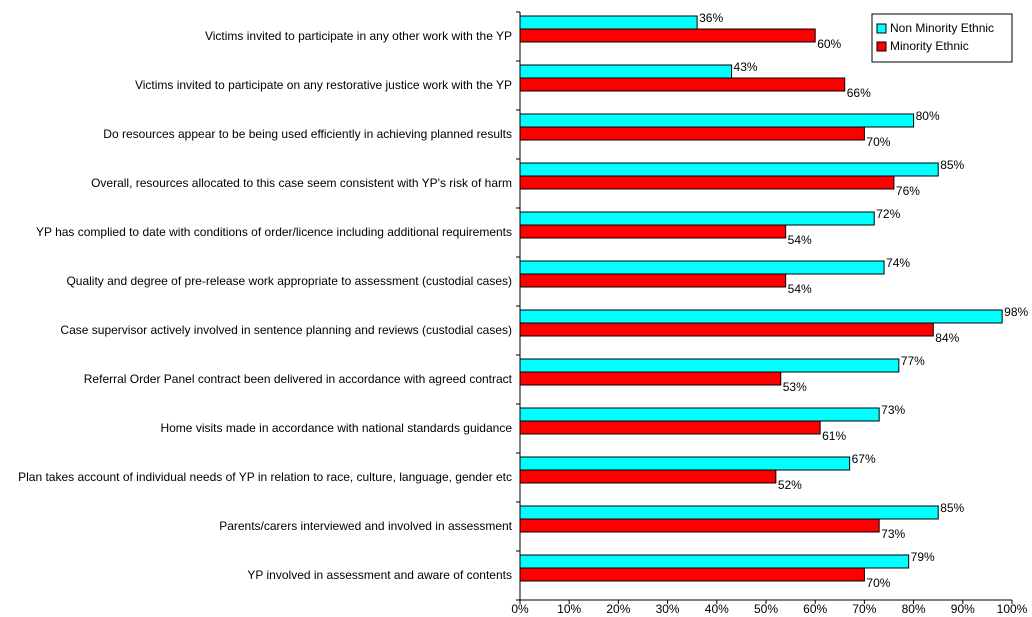 The image size is (1032, 617). Describe the element at coordinates (520, 609) in the screenshot. I see `x-tick-label: 0%` at that location.